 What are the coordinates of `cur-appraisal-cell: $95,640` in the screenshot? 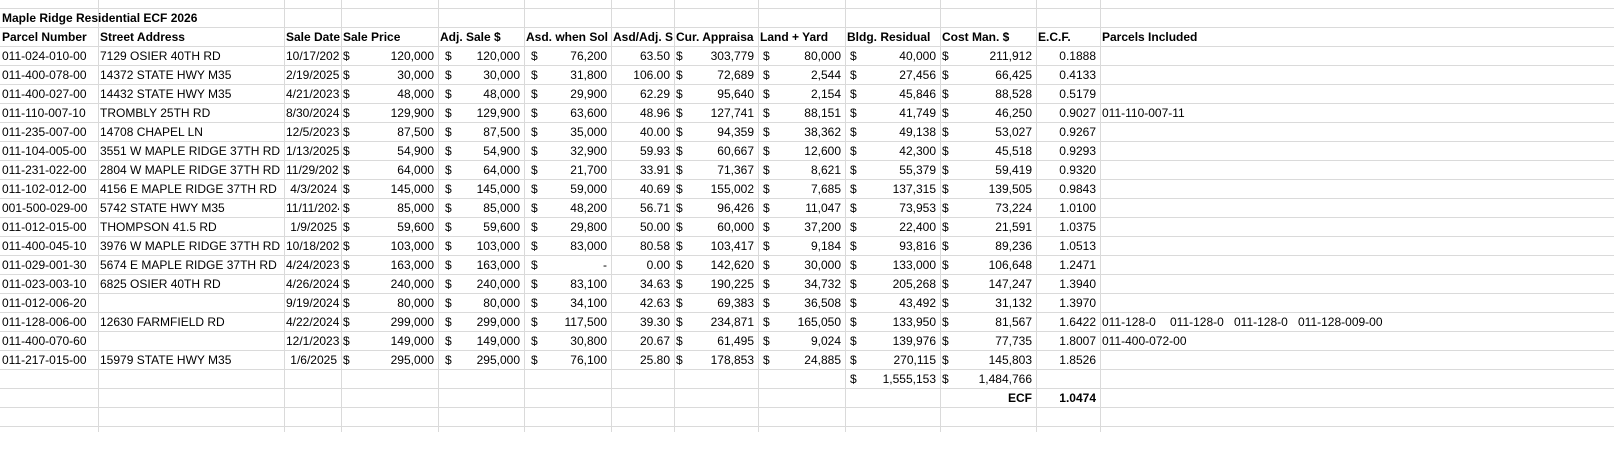 It's located at (716, 94).